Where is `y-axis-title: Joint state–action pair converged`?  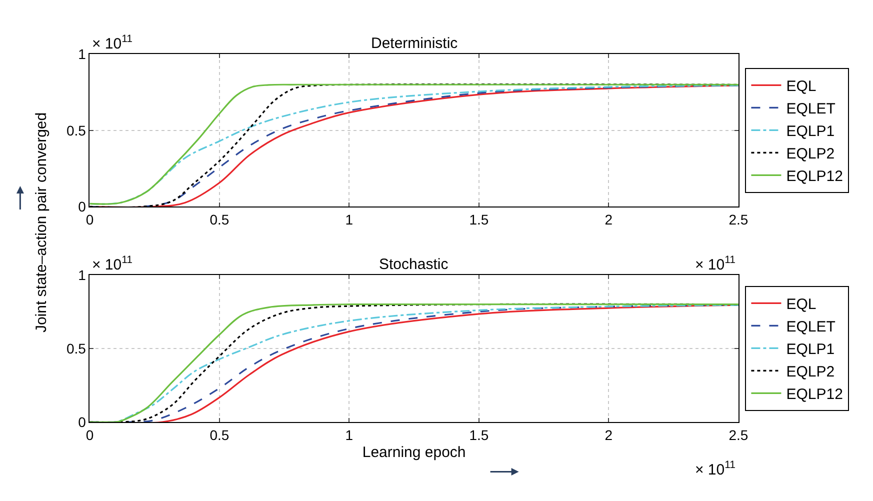 y-axis-title: Joint state–action pair converged is located at coordinates (41, 222).